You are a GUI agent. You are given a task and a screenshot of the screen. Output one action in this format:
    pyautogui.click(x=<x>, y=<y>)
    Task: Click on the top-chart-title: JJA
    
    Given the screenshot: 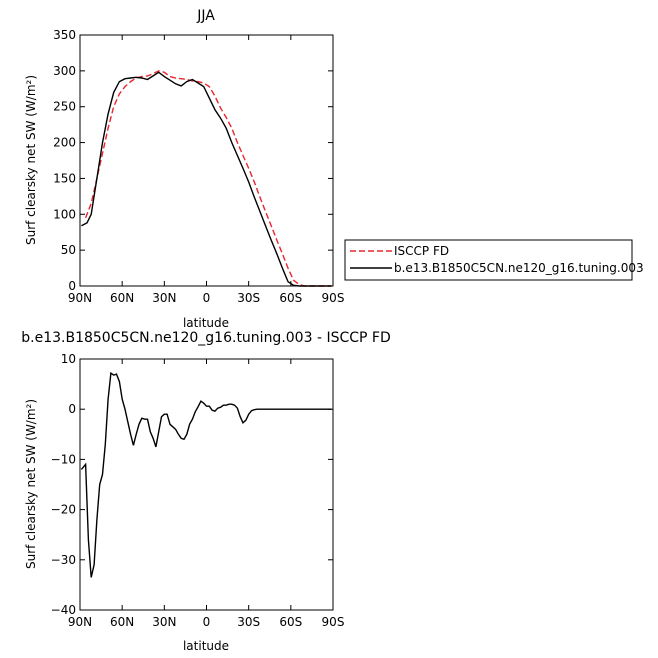 What is the action you would take?
    pyautogui.click(x=205, y=16)
    